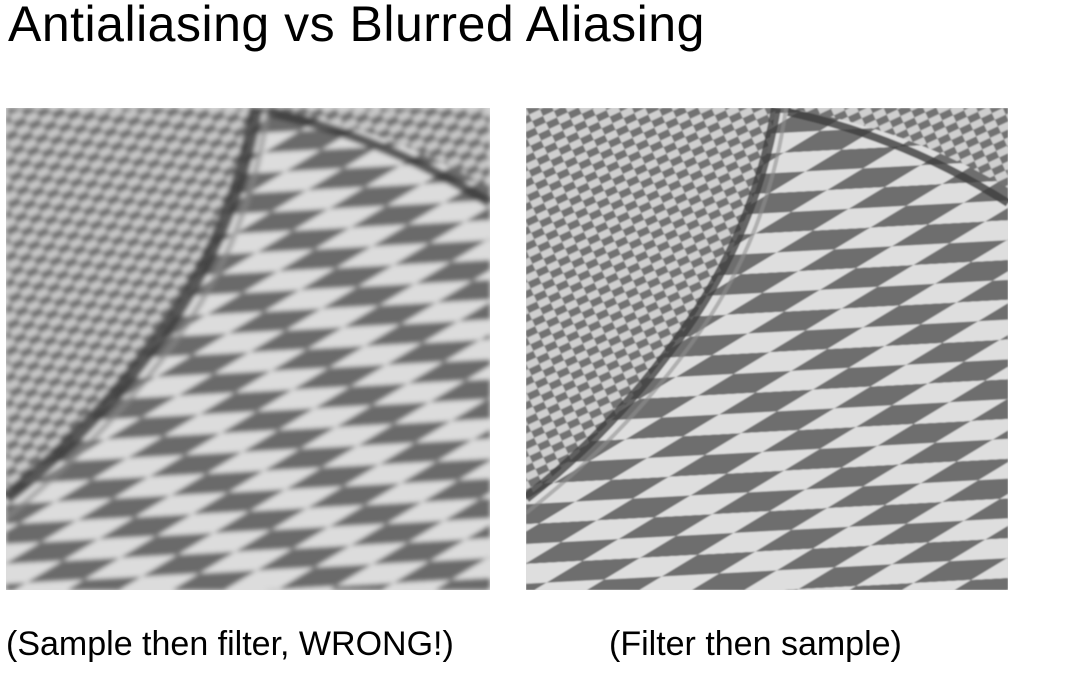 The image size is (1072, 698). I want to click on slide-title: Antialiasing vs Blurred Aliasing, so click(356, 26).